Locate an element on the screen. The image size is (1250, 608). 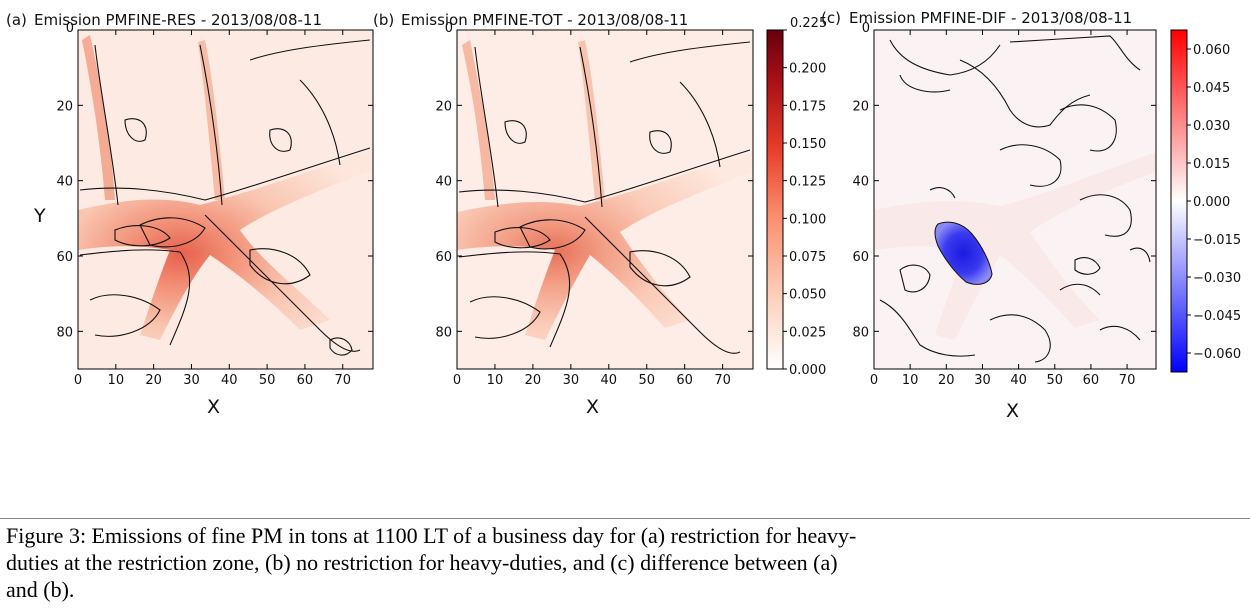
c-y-tick-label: 20 is located at coordinates (860, 106).